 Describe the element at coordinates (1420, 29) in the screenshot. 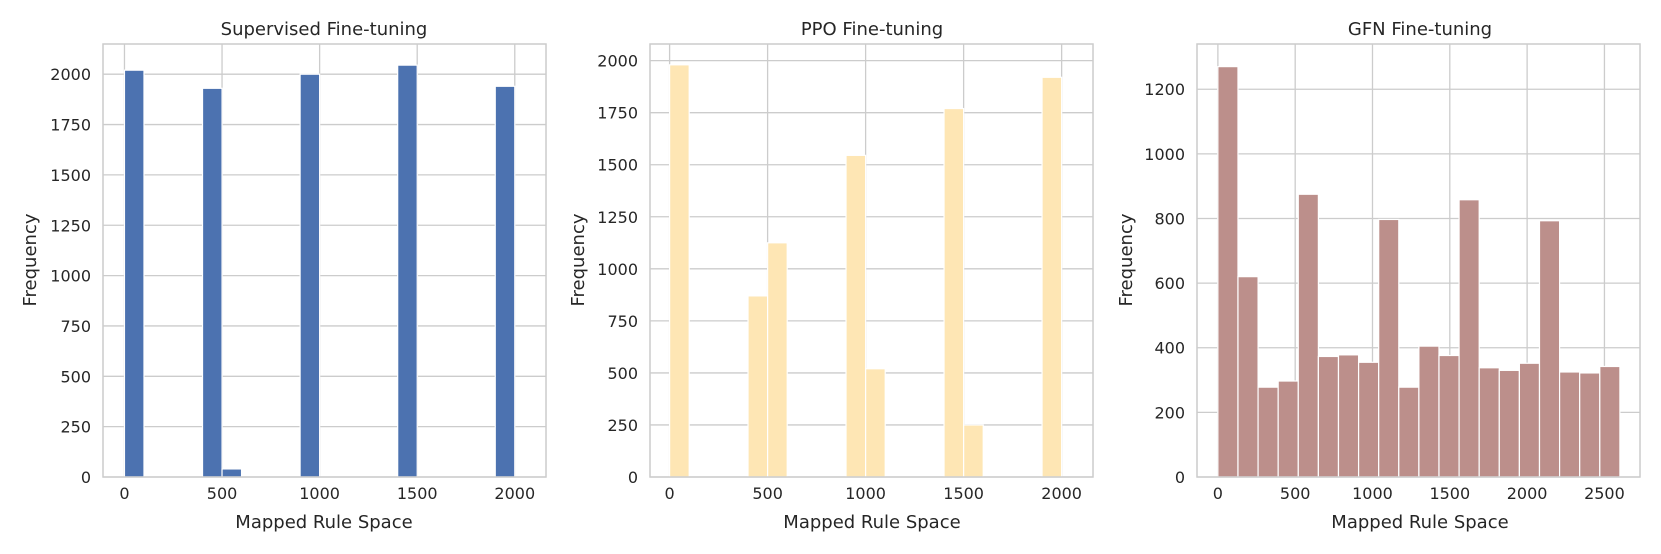

I see `chart-title: GFN Fine-tuning` at that location.